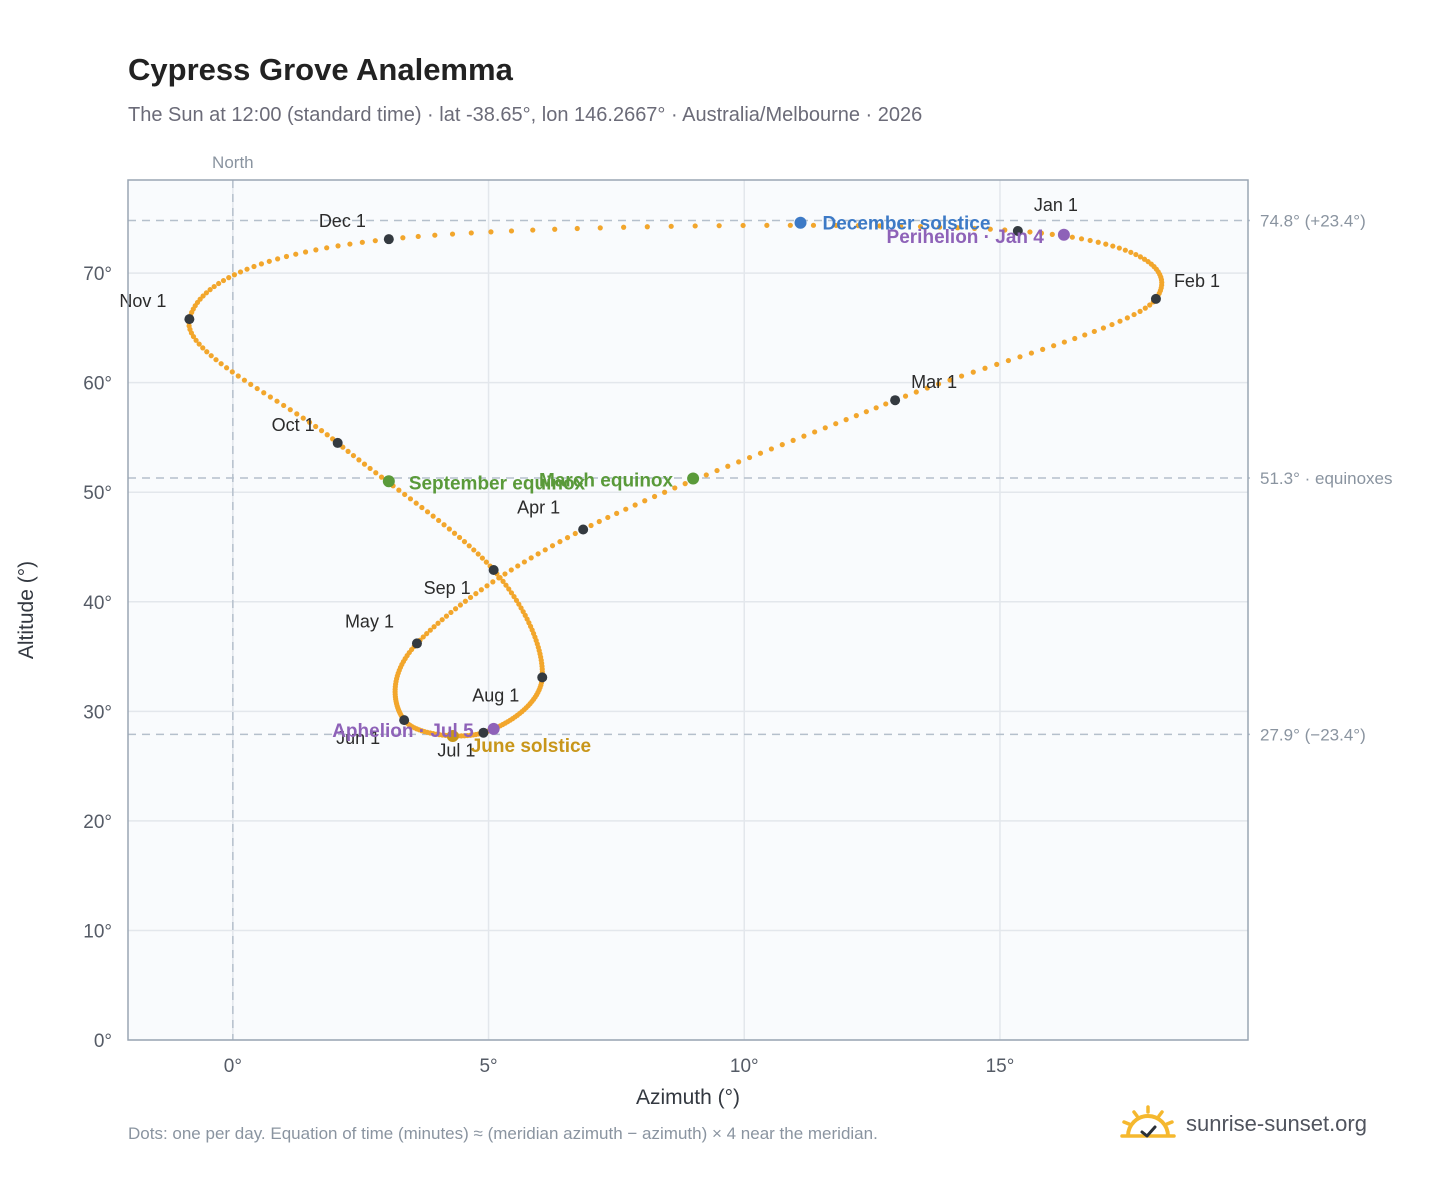 The height and width of the screenshot is (1188, 1448). Describe the element at coordinates (907, 224) in the screenshot. I see `event-label: December solstice` at that location.